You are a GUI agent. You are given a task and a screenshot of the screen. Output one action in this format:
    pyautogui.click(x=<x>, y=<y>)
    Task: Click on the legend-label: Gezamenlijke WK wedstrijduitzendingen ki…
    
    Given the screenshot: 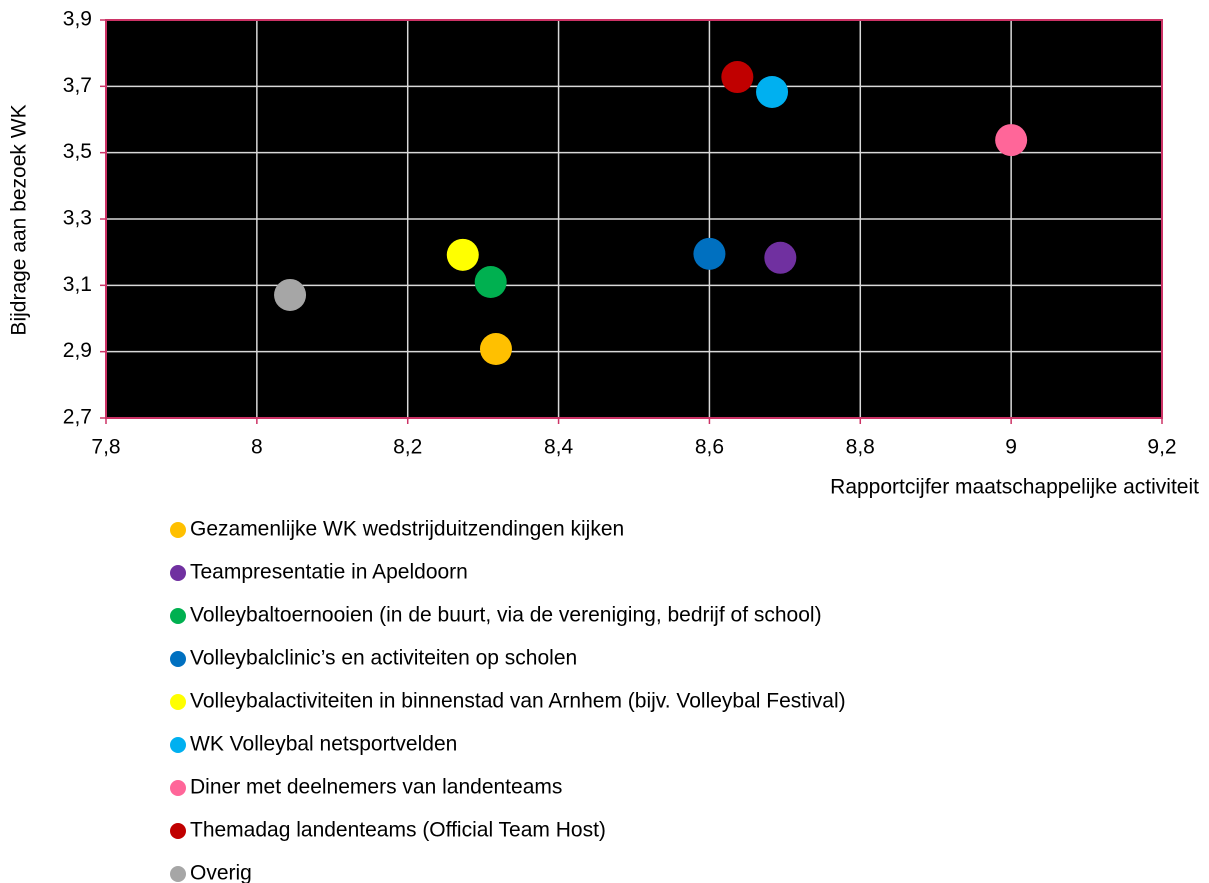 What is the action you would take?
    pyautogui.click(x=407, y=529)
    